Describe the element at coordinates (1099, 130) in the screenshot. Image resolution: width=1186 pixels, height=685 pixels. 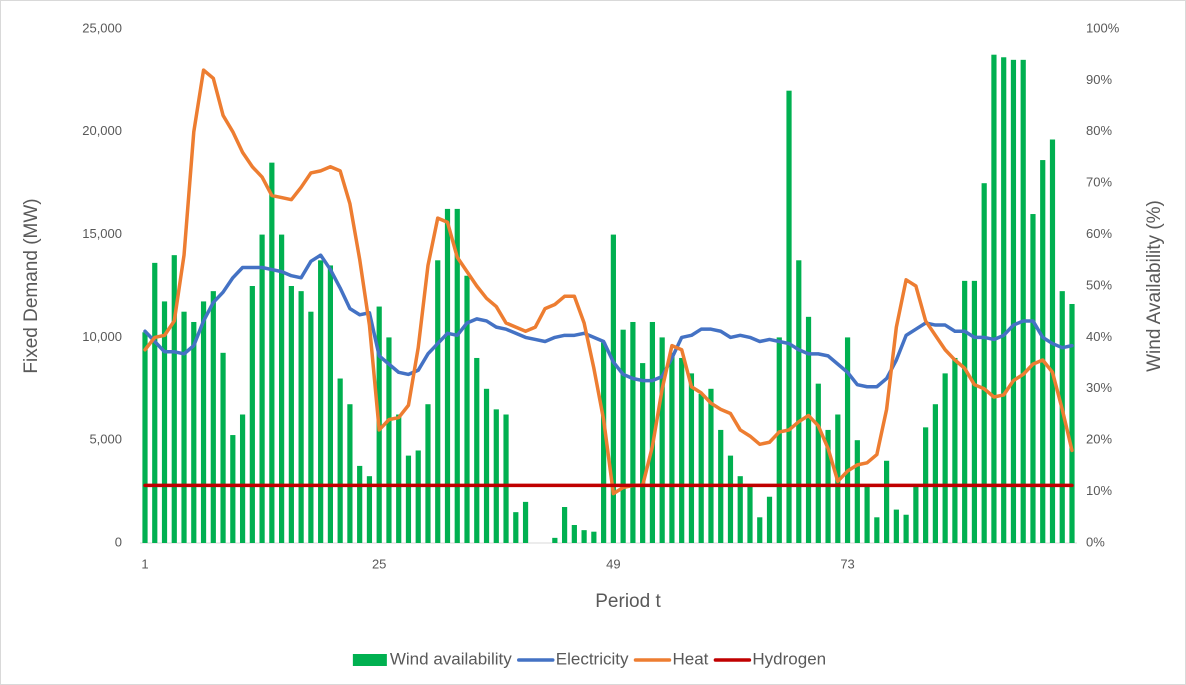
I see `y2-tick-label: 80%` at that location.